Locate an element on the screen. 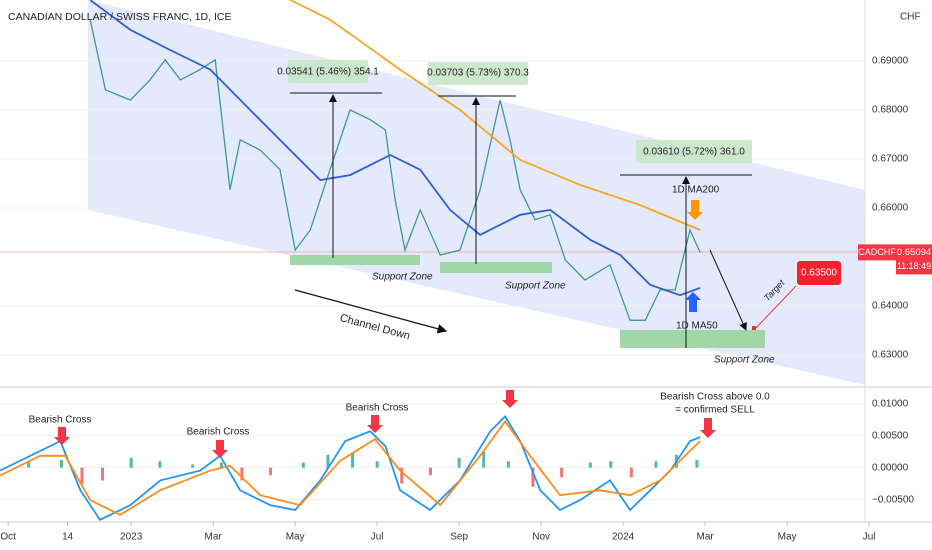  y-tick-label: 0.69000 is located at coordinates (890, 60).